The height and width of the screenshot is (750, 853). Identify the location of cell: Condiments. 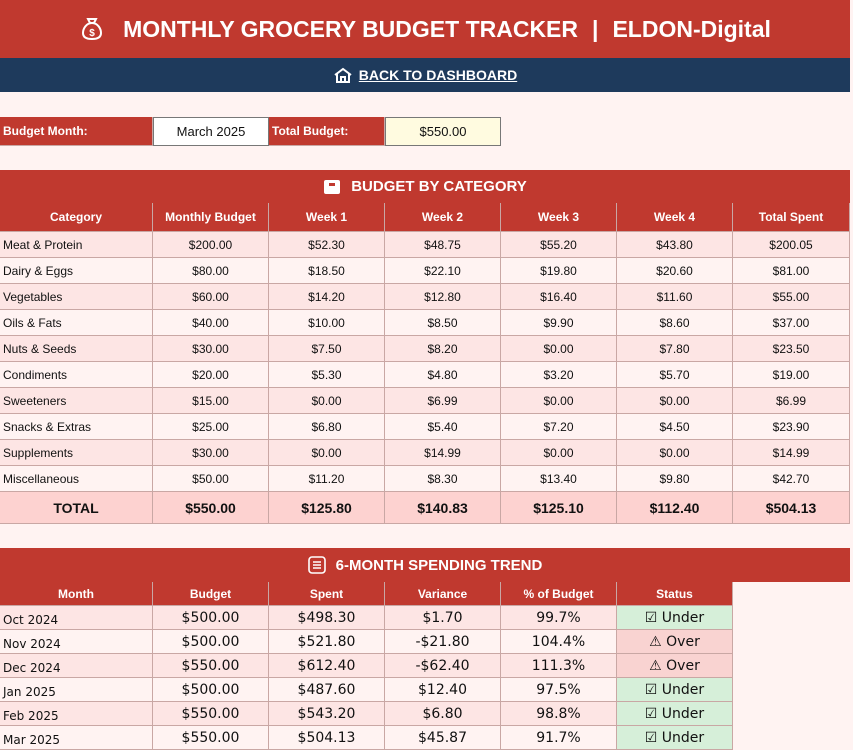
(76, 375).